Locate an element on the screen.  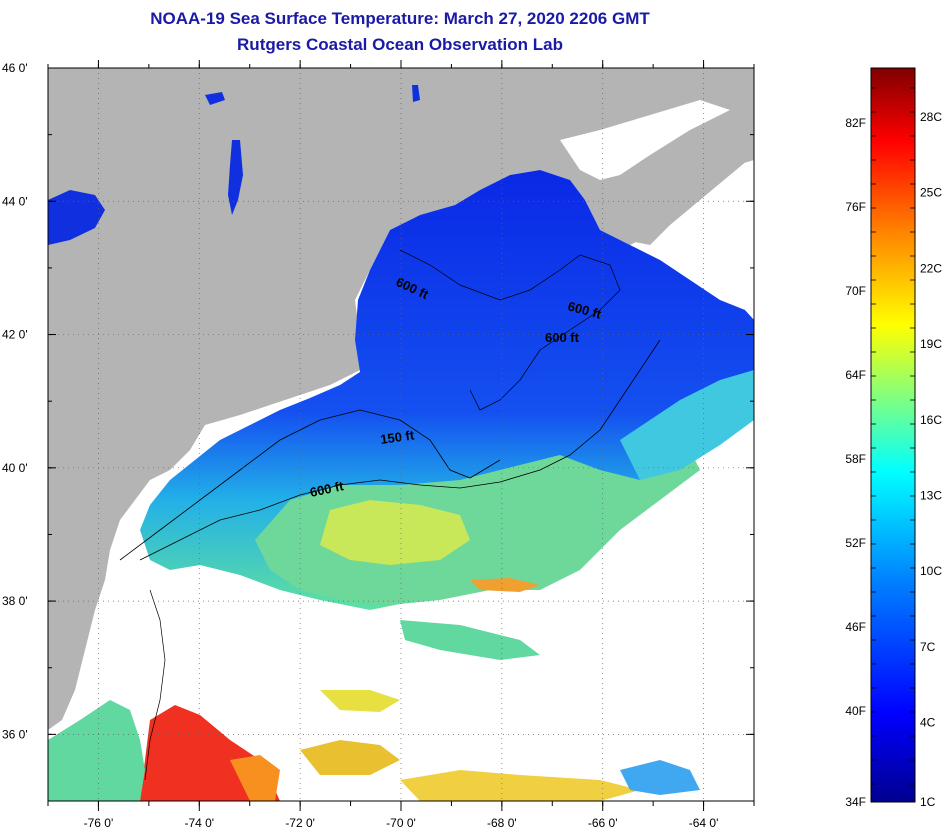
slope-water is located at coordinates (477, 527).